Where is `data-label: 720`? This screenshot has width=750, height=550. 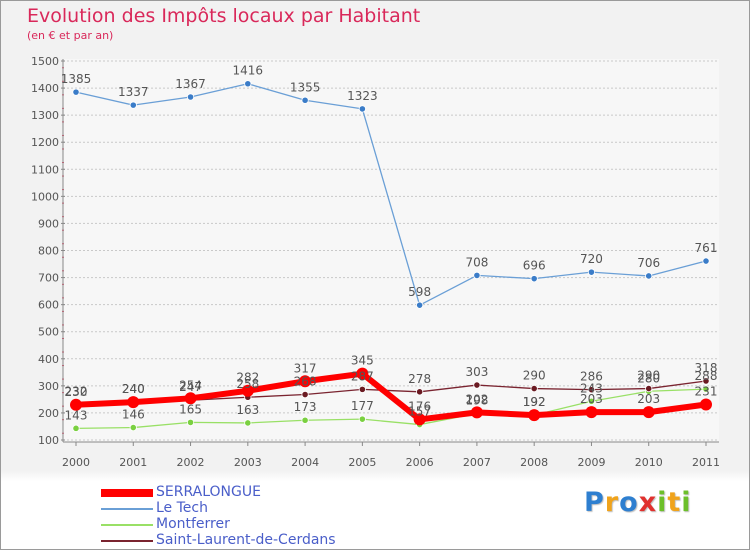 data-label: 720 is located at coordinates (591, 259).